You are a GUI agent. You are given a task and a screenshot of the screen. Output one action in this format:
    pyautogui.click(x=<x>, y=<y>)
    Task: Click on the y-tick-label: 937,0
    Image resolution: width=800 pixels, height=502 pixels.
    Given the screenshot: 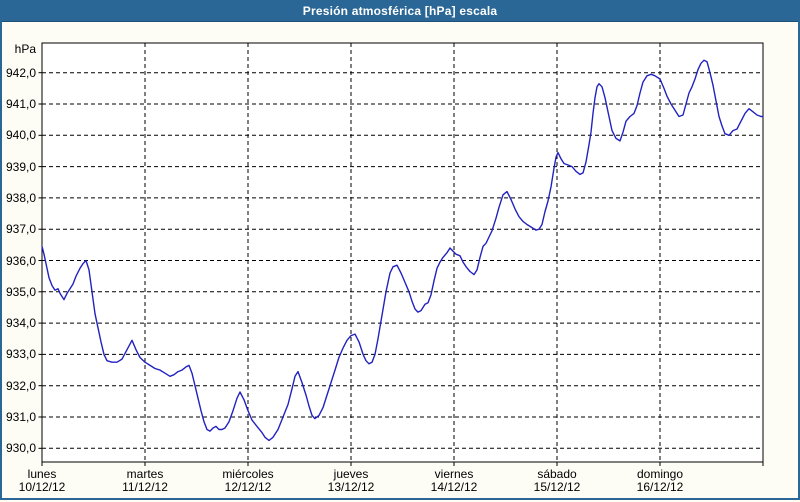 What is the action you would take?
    pyautogui.click(x=20, y=229)
    